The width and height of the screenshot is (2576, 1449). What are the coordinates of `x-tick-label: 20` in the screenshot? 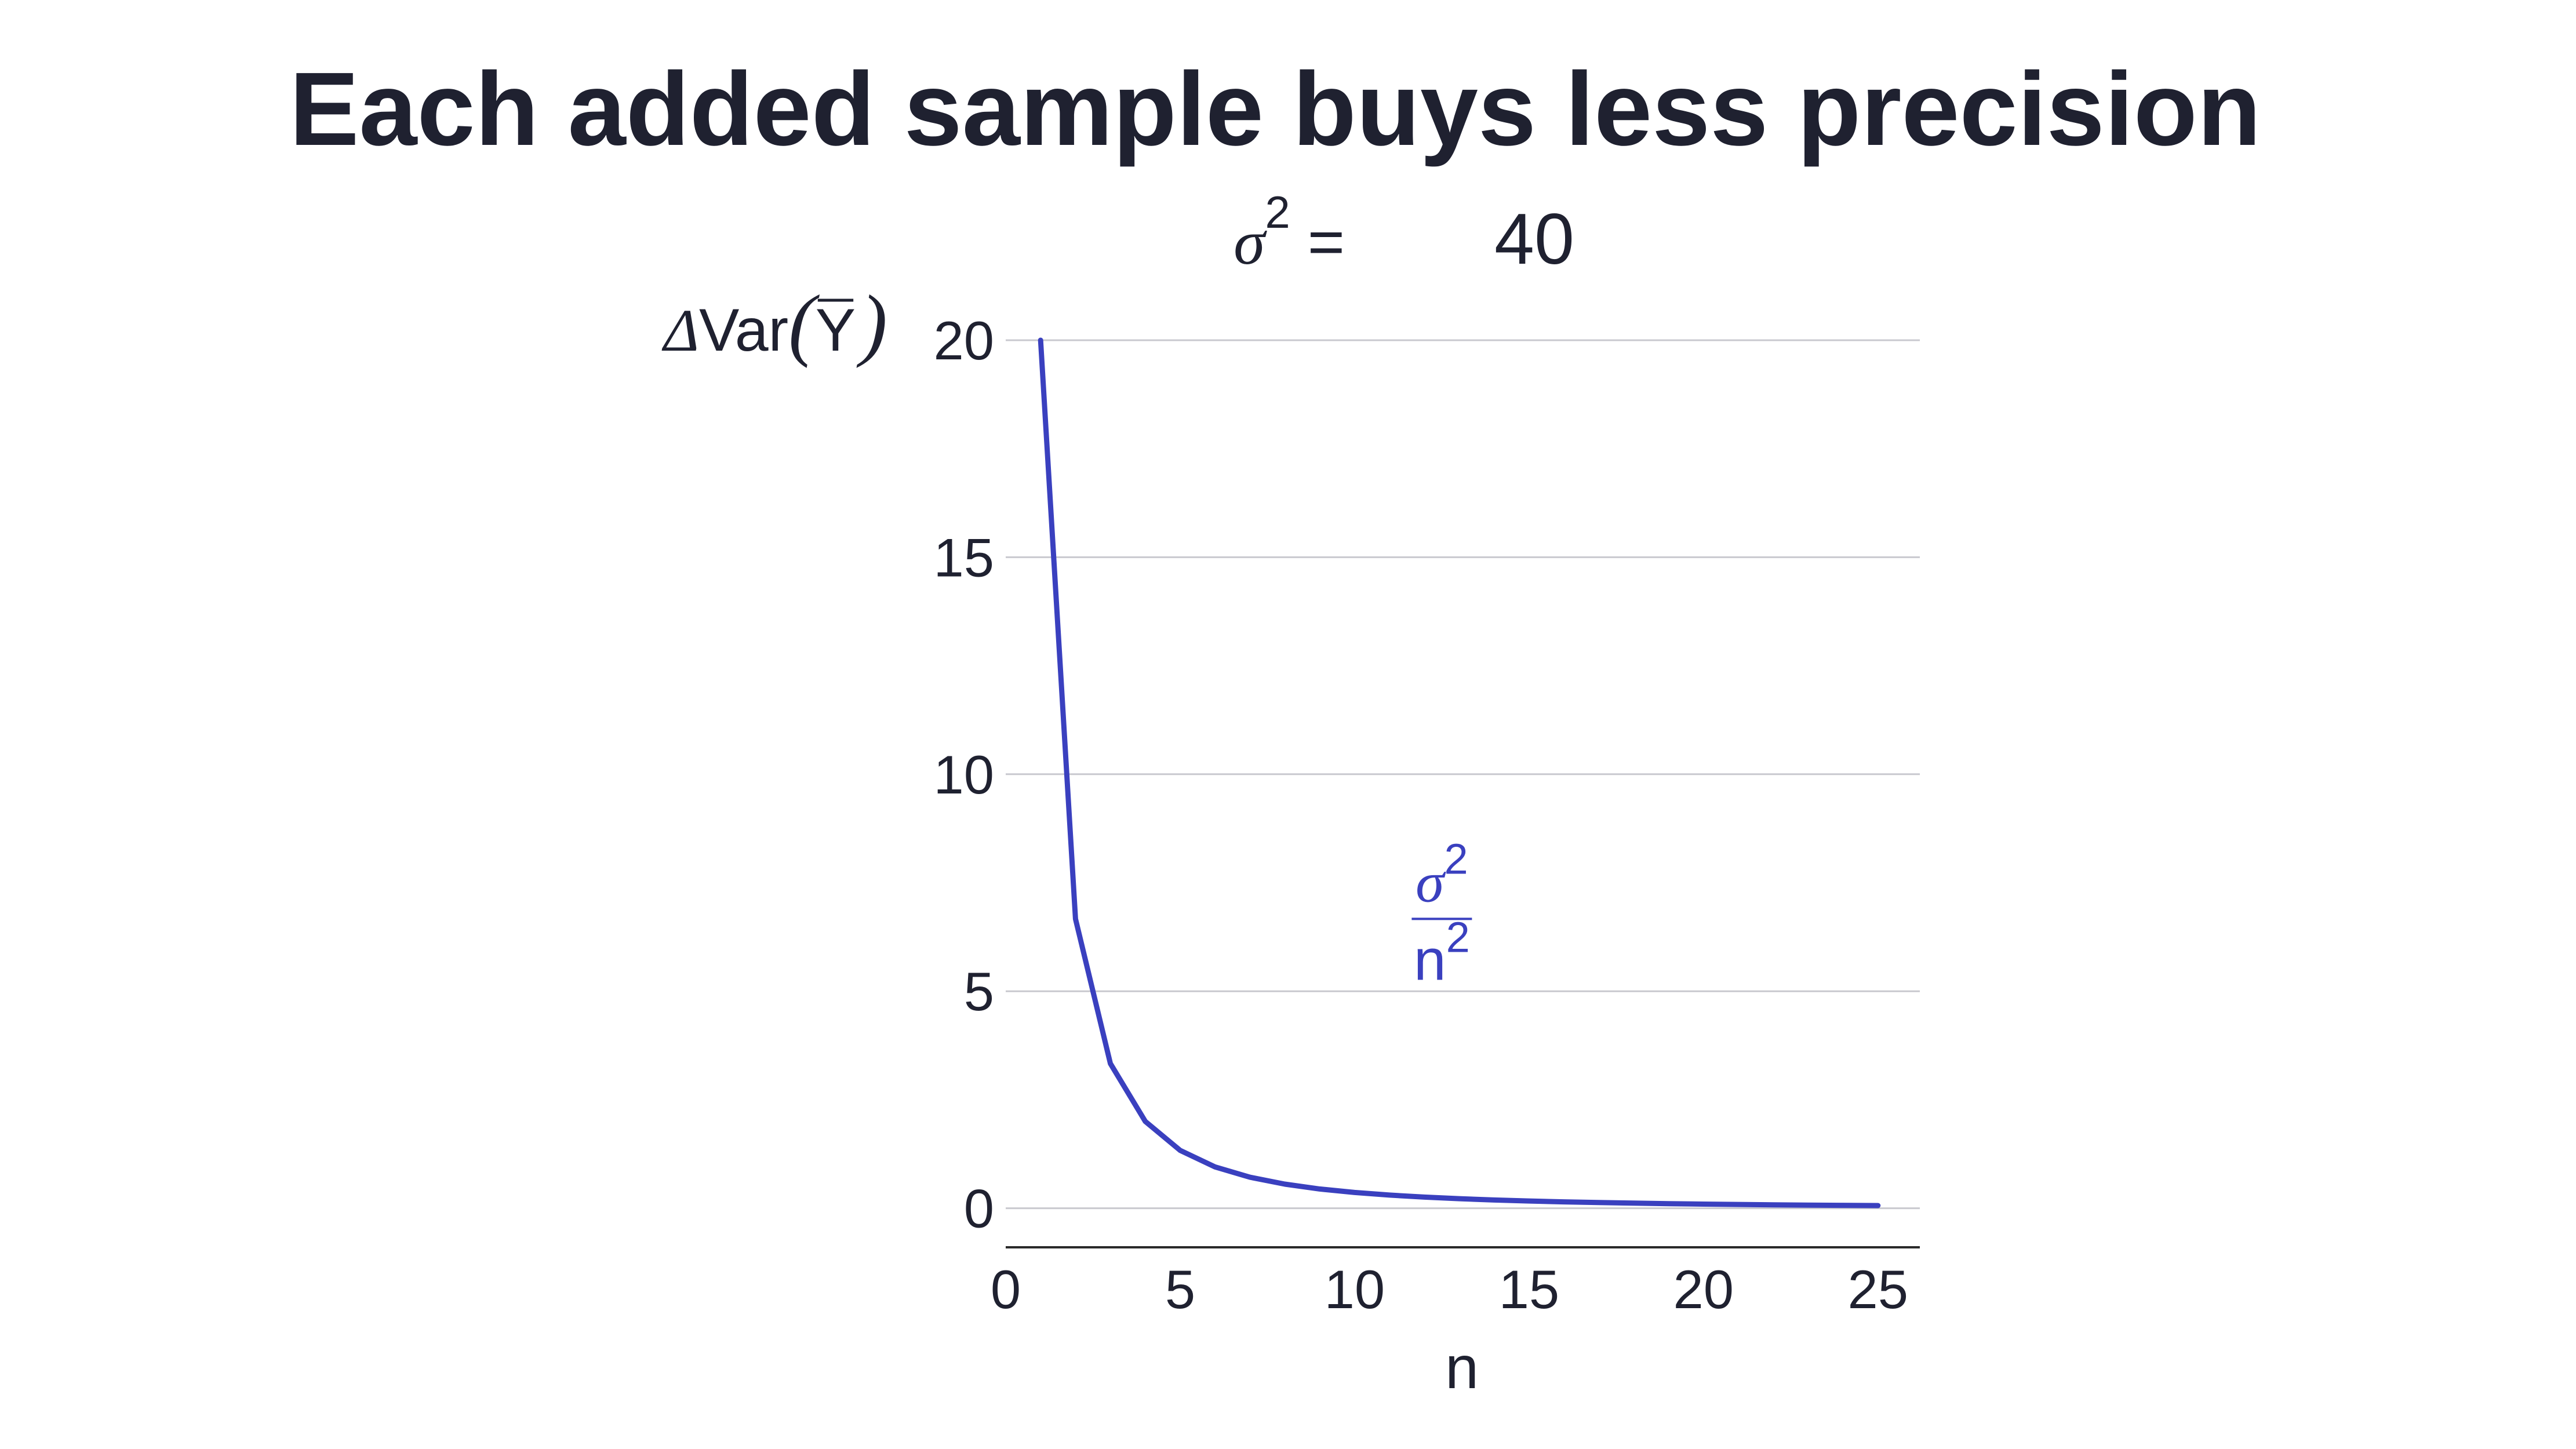 It's located at (1703, 1289).